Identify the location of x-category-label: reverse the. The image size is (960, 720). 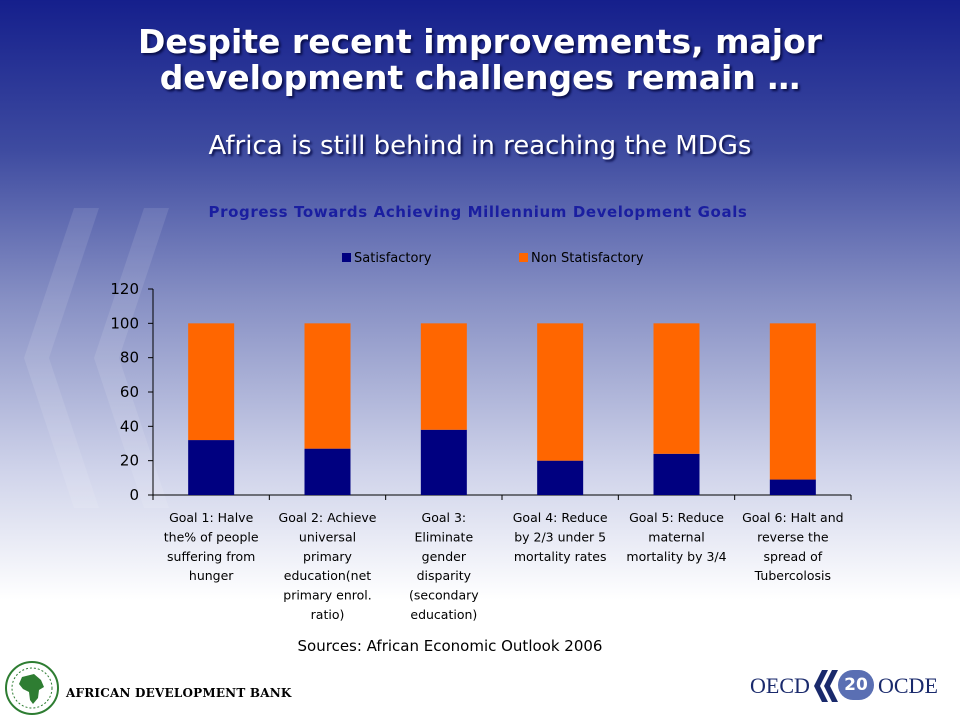
(793, 536).